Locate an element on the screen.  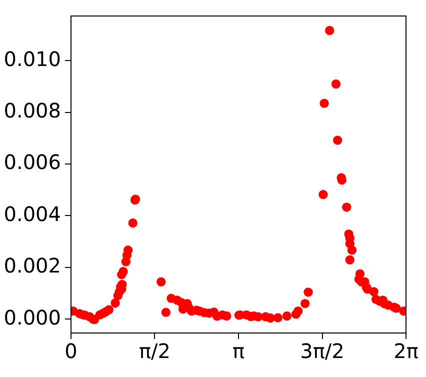
y-tick-label: 0.006 is located at coordinates (32, 162).